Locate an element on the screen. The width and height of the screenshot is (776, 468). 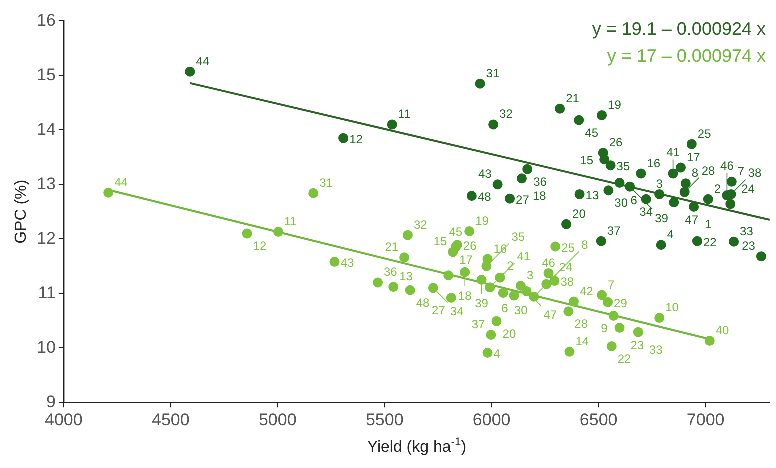
annotation: 22 is located at coordinates (710, 242).